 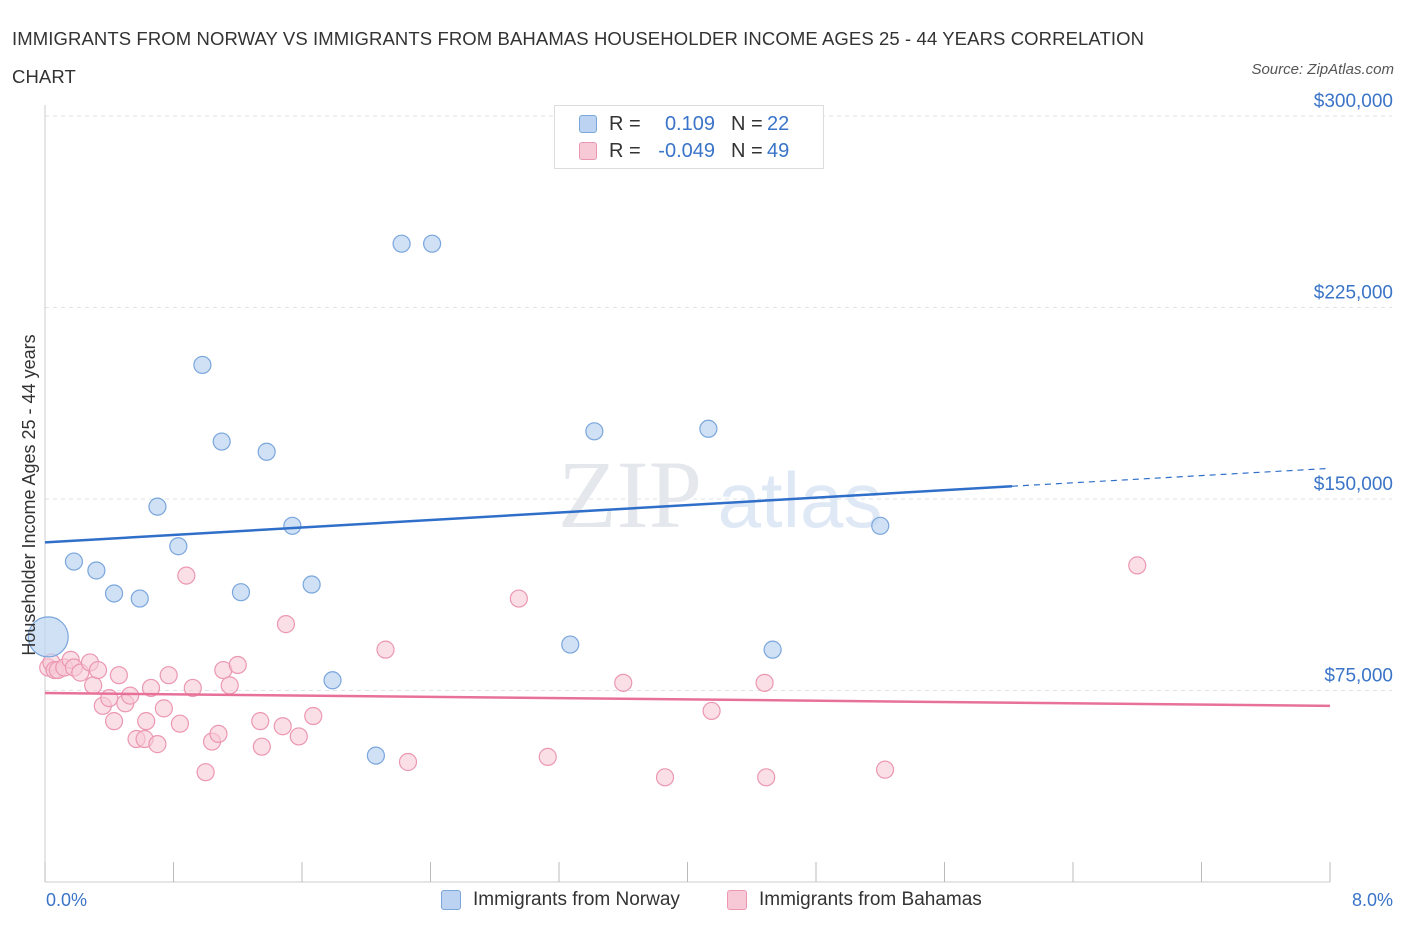 I want to click on bottom-legend-bahamas: Immigrants from Bahamas, so click(x=854, y=900).